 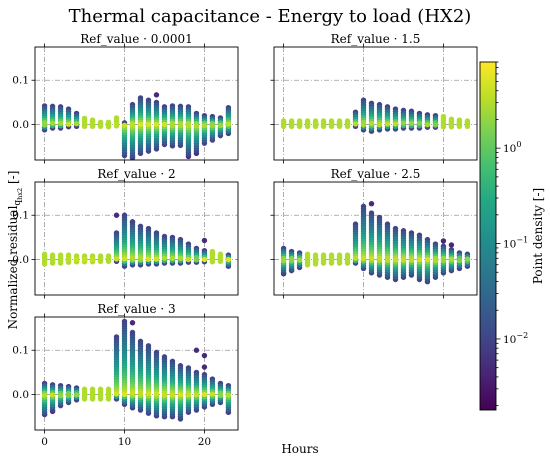 I want to click on panel-3: 0.0 0.1 Ref_value · 2, so click(x=125, y=233).